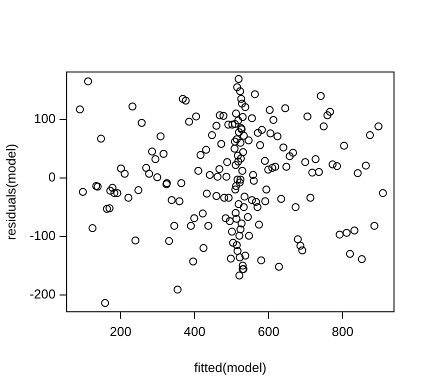  I want to click on y-axis-title: residuals(model), so click(10, 192).